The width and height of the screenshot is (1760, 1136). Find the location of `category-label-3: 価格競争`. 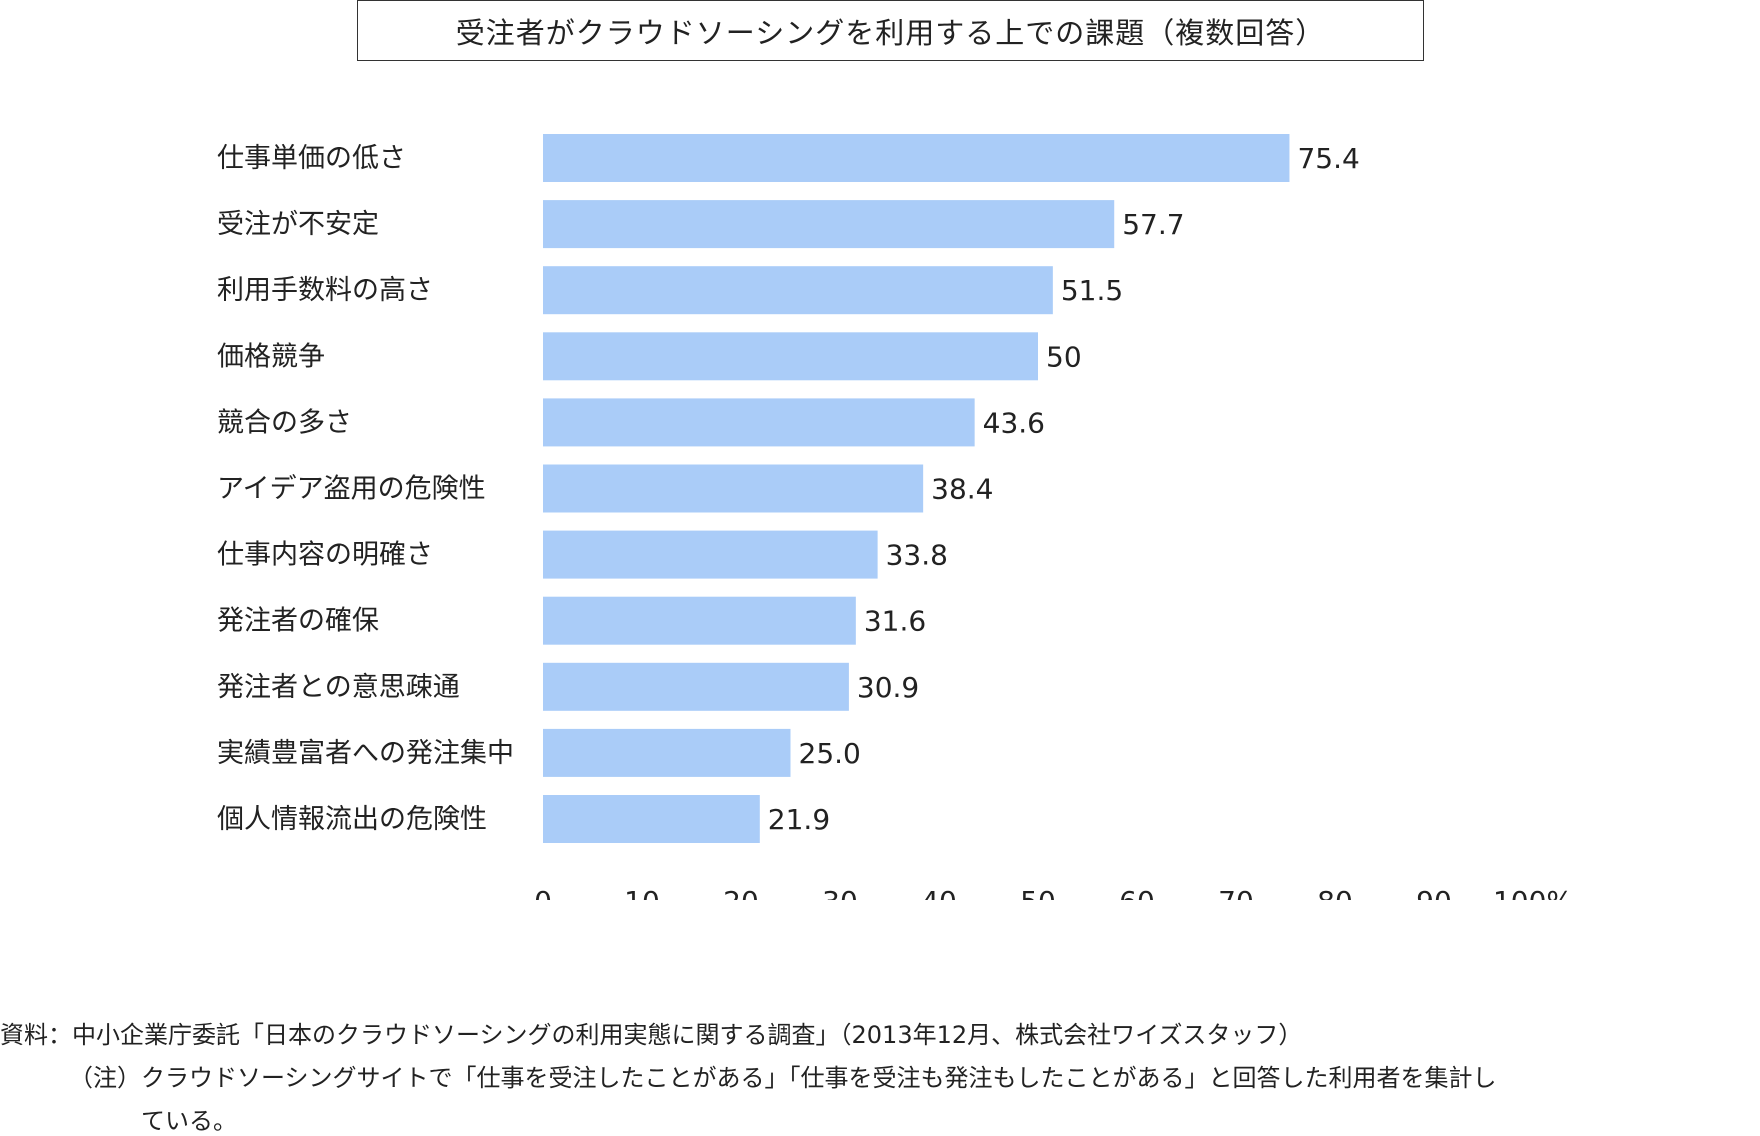

category-label-3: 価格競争 is located at coordinates (271, 356).